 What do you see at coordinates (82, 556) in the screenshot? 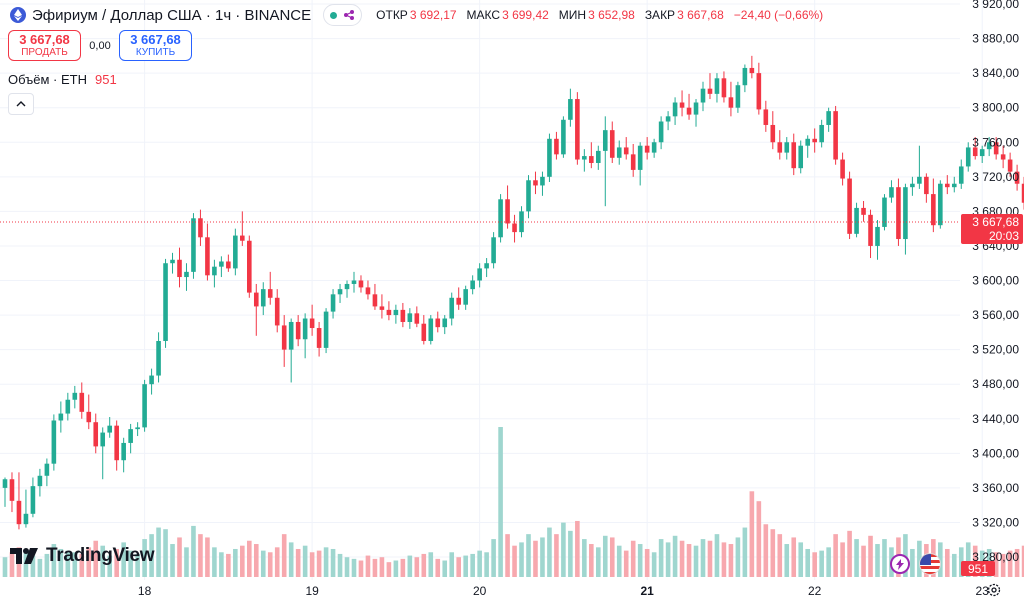
I see `tradingview-logo: TradingView` at bounding box center [82, 556].